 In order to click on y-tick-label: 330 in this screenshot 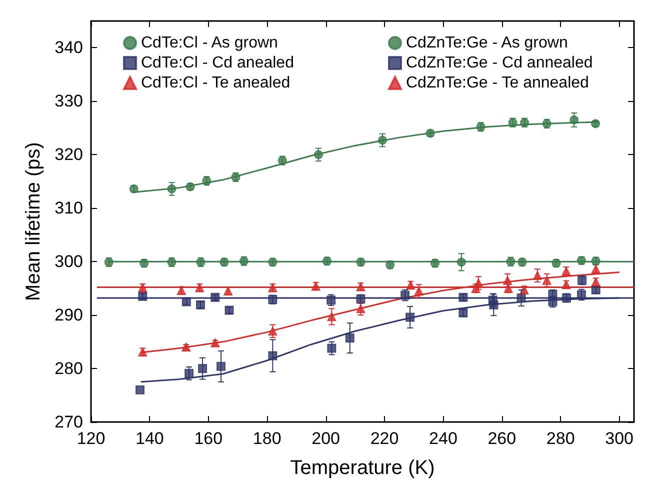, I will do `click(68, 101)`.